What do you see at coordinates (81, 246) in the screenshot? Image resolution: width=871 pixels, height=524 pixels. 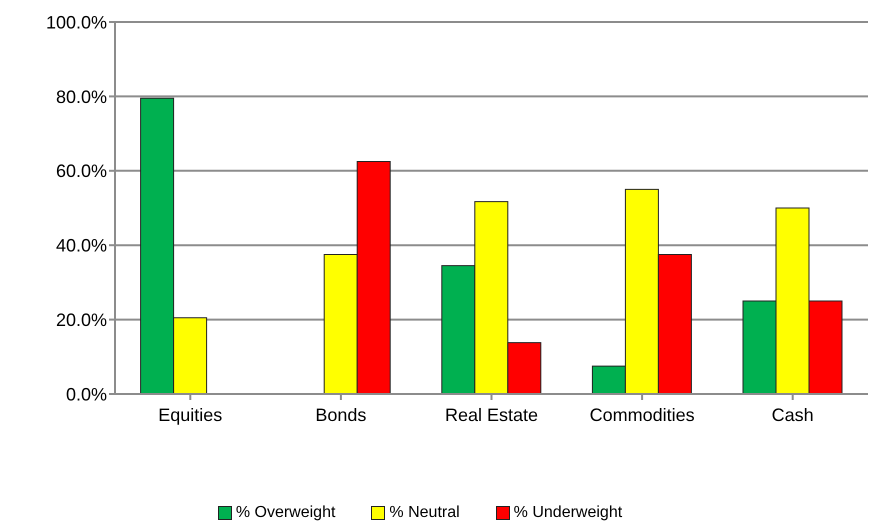 I see `y-tick-label: 40.0%` at bounding box center [81, 246].